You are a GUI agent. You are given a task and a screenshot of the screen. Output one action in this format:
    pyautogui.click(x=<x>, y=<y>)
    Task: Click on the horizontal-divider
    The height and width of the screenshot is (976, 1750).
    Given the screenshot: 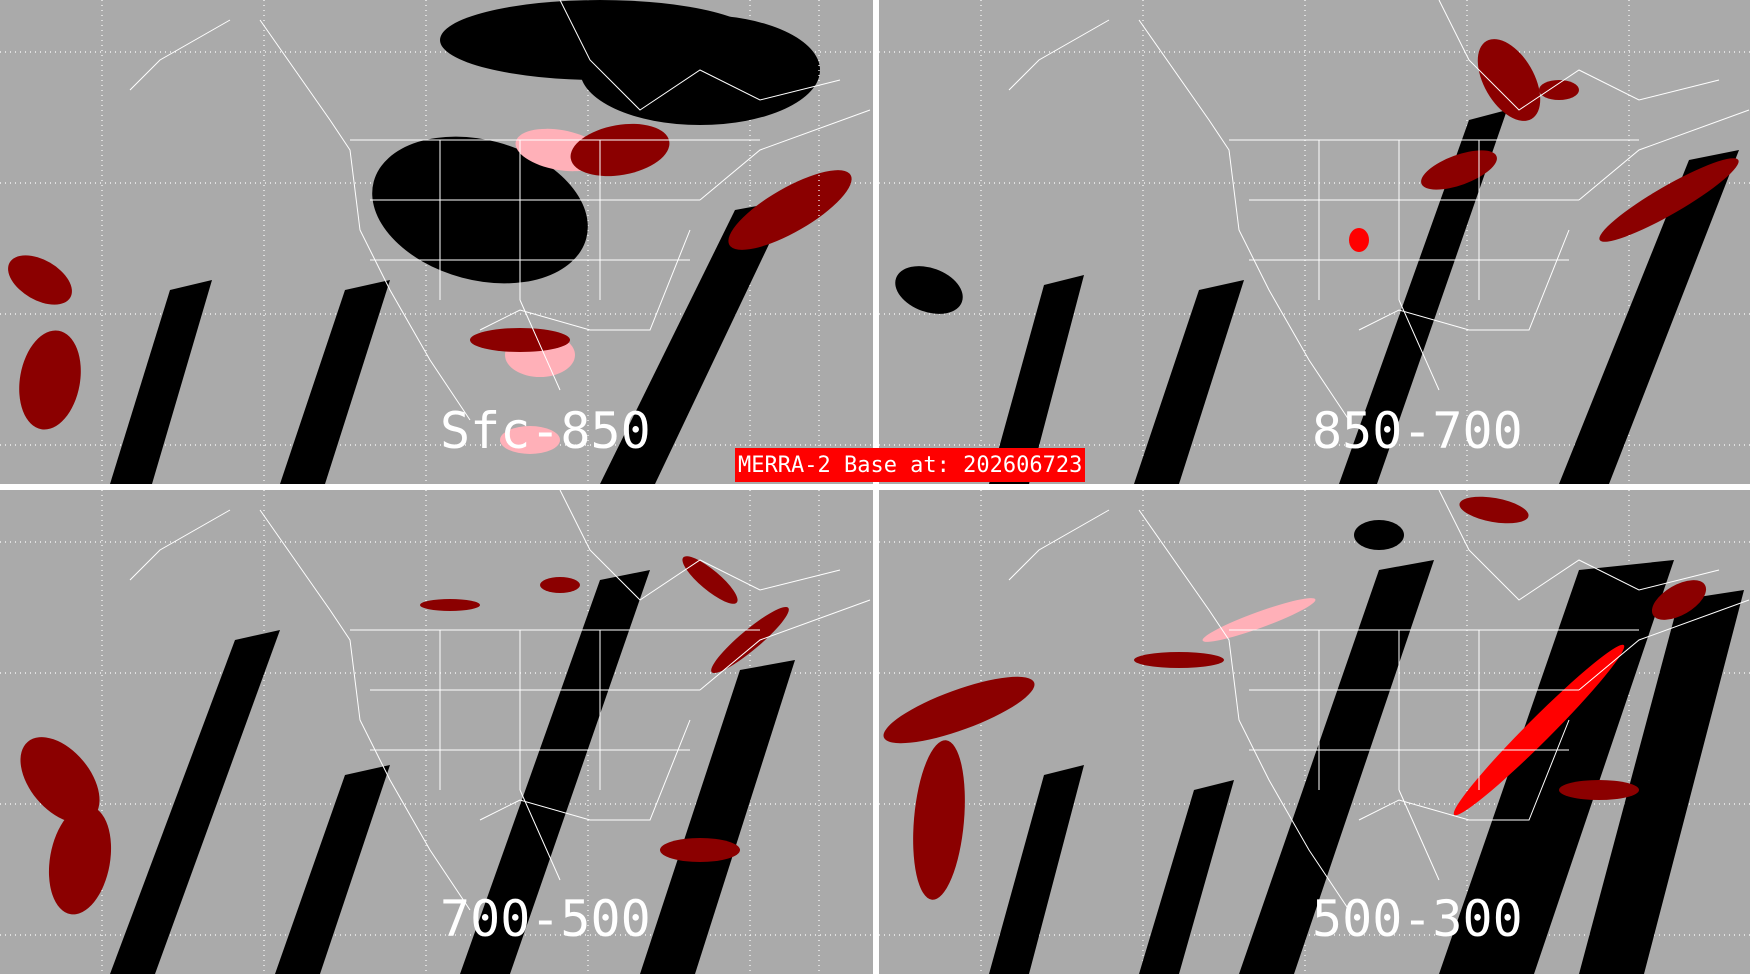 What is the action you would take?
    pyautogui.click(x=875, y=487)
    